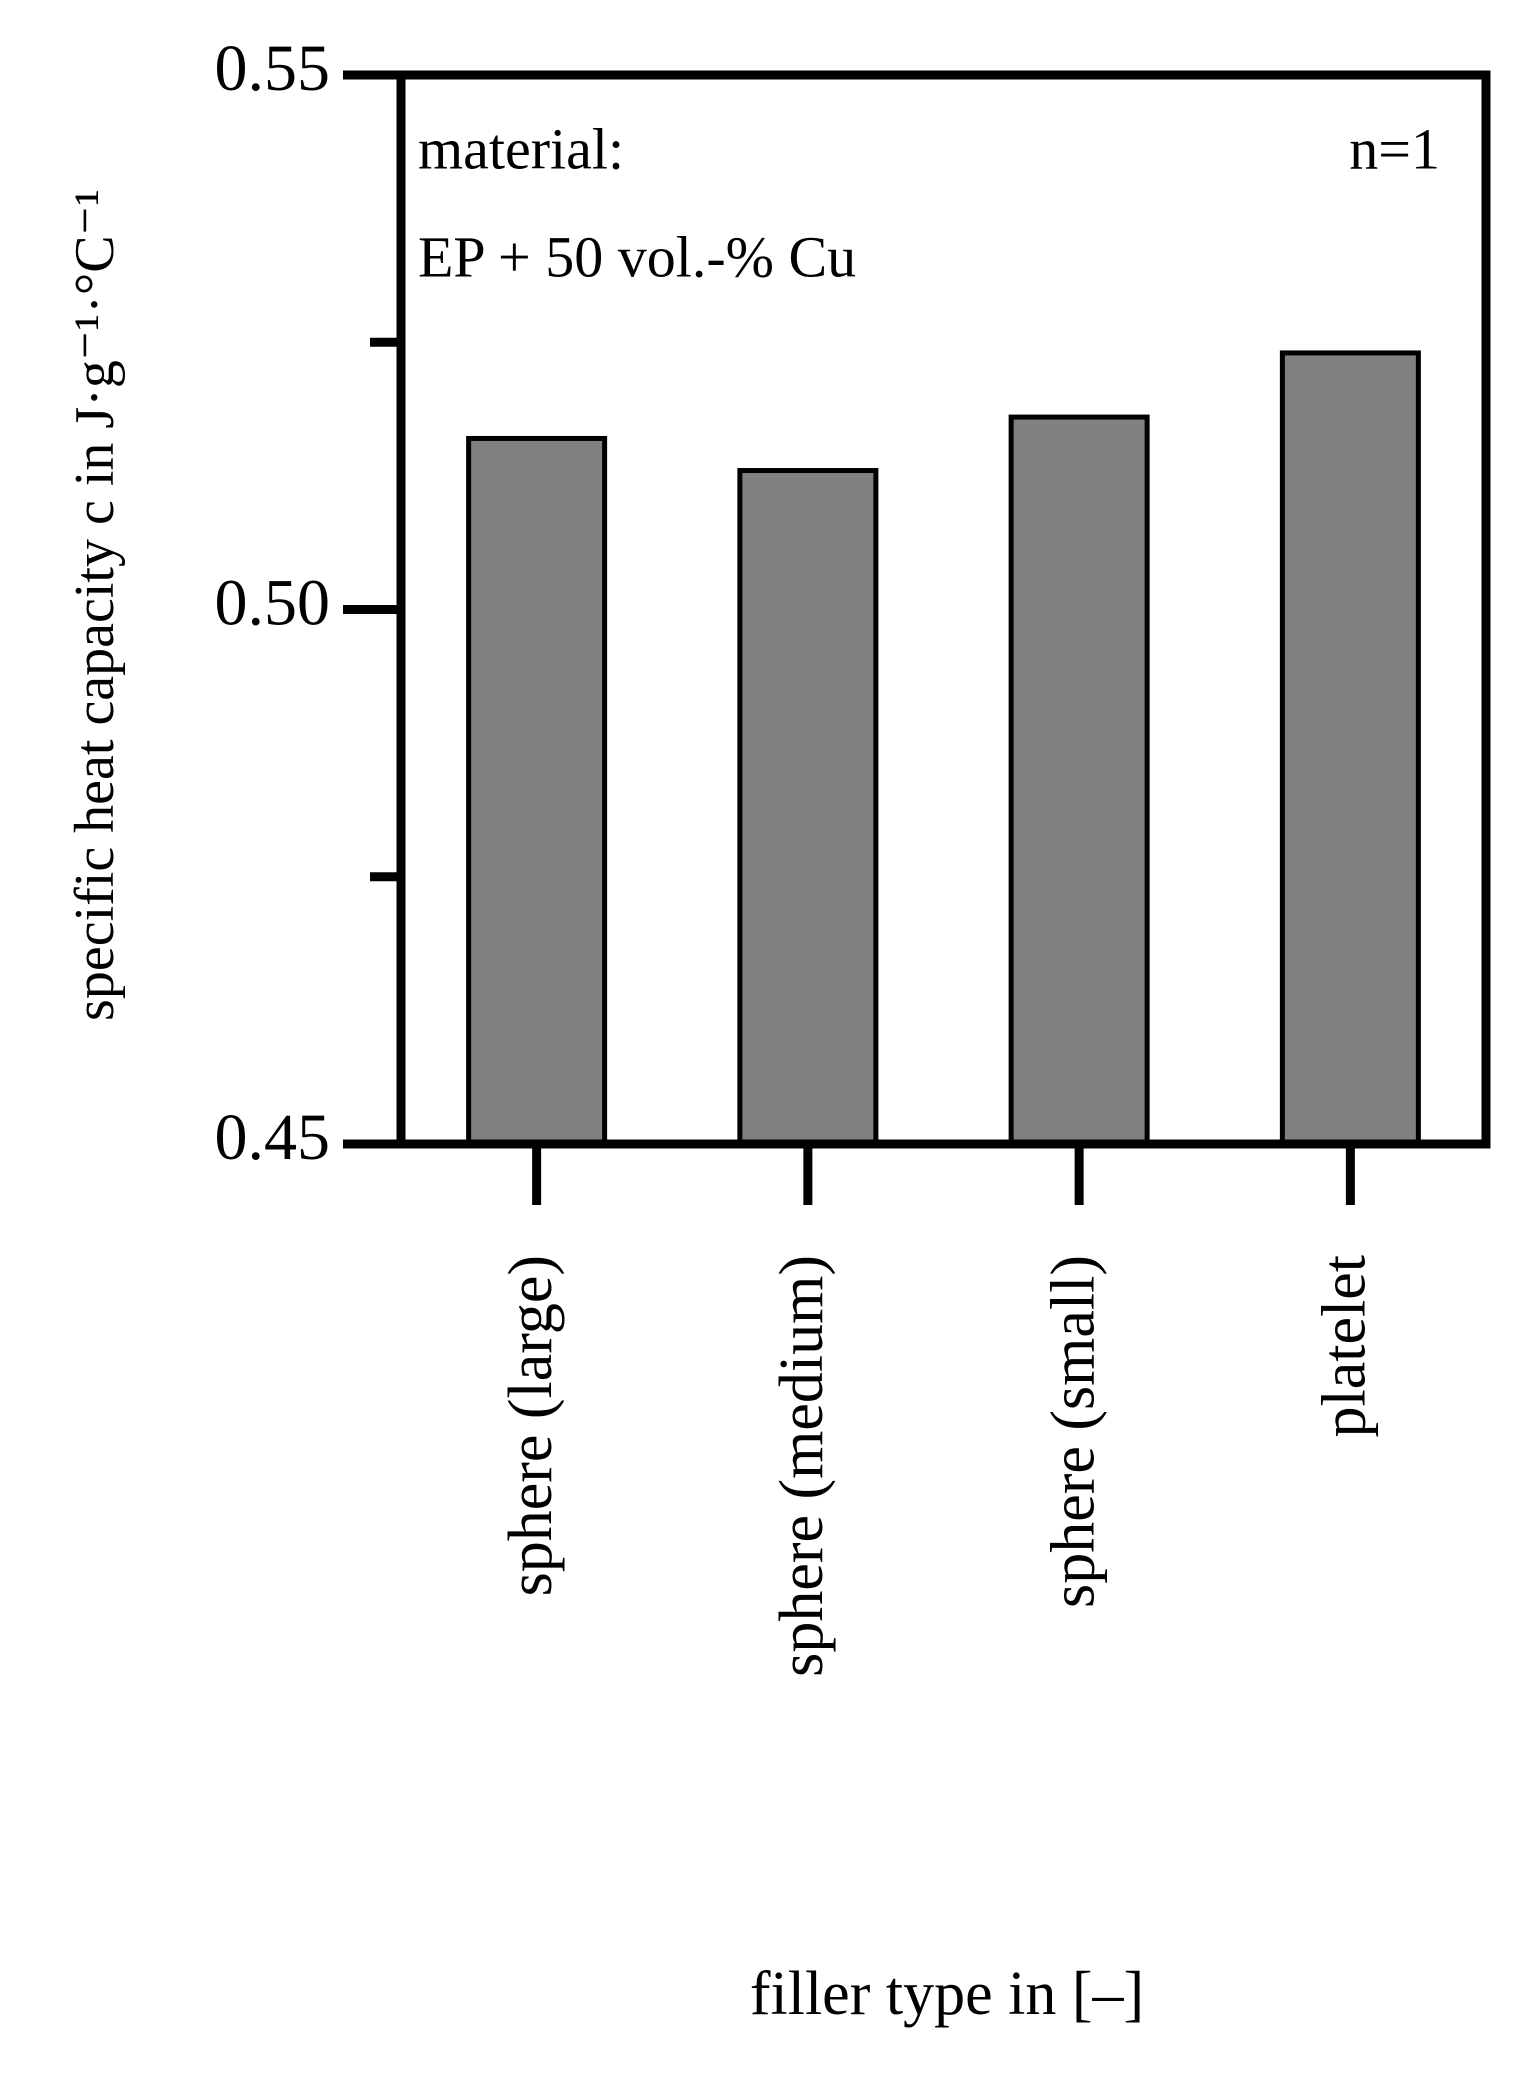  What do you see at coordinates (947, 1994) in the screenshot?
I see `x-axis-title: filler type in [–]` at bounding box center [947, 1994].